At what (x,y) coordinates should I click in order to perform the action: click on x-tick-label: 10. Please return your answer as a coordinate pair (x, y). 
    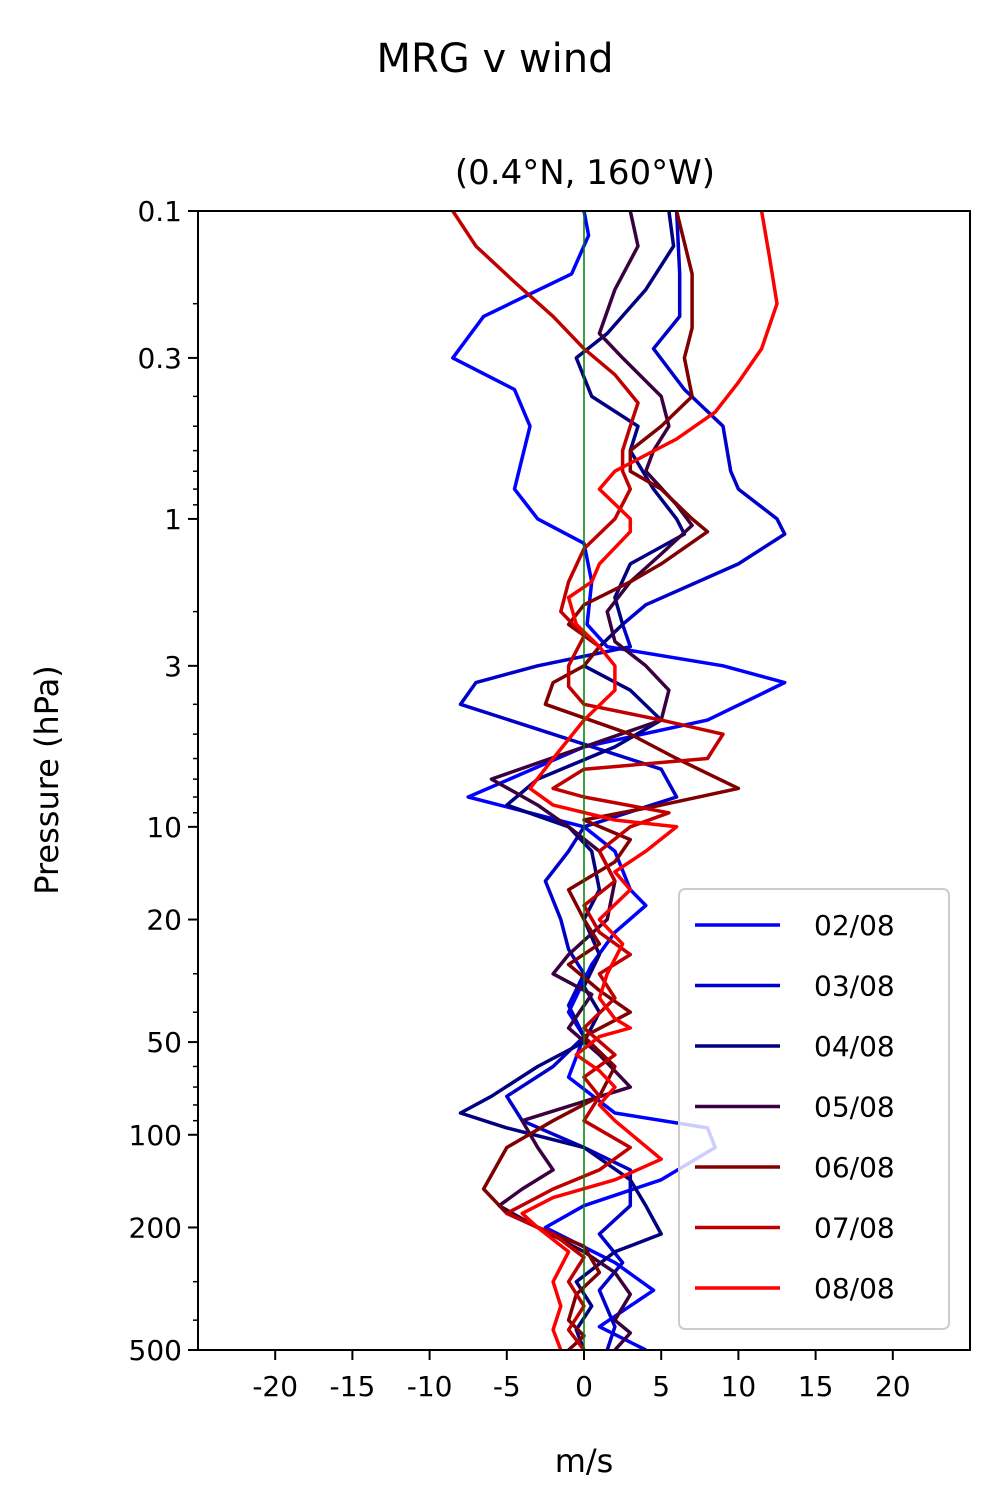
    Looking at the image, I should click on (739, 1386).